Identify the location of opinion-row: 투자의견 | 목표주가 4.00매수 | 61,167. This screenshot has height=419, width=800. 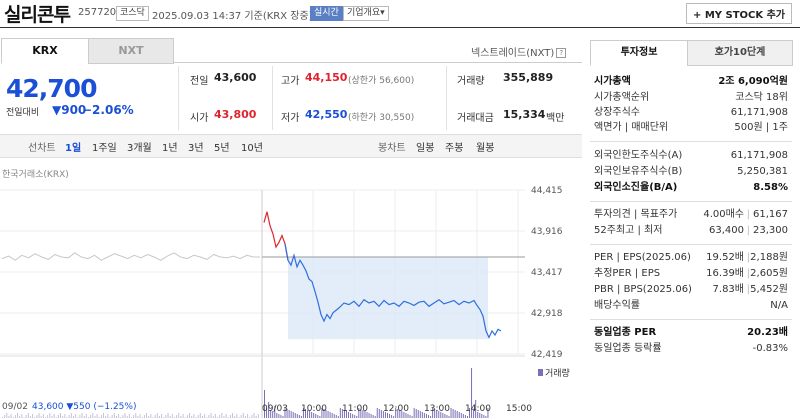
(691, 215).